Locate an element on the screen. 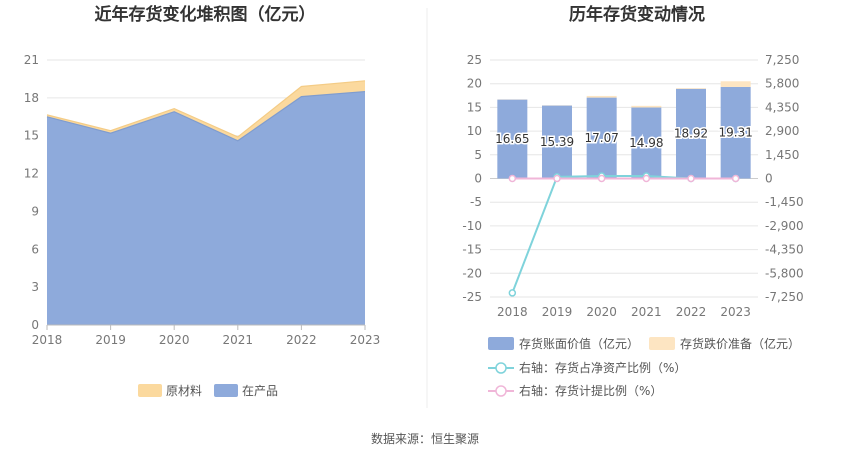 The width and height of the screenshot is (850, 459). y2-tick-label: -5,800 is located at coordinates (784, 273).